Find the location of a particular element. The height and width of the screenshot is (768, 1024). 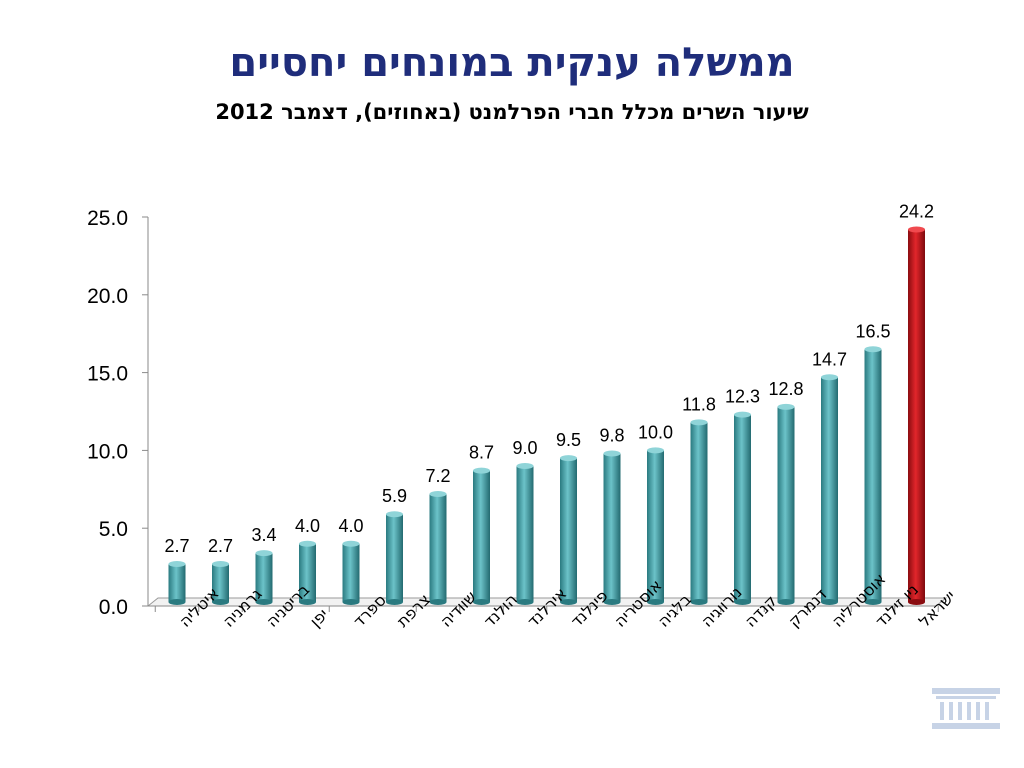

bar-value-label: 24.2 is located at coordinates (916, 211).